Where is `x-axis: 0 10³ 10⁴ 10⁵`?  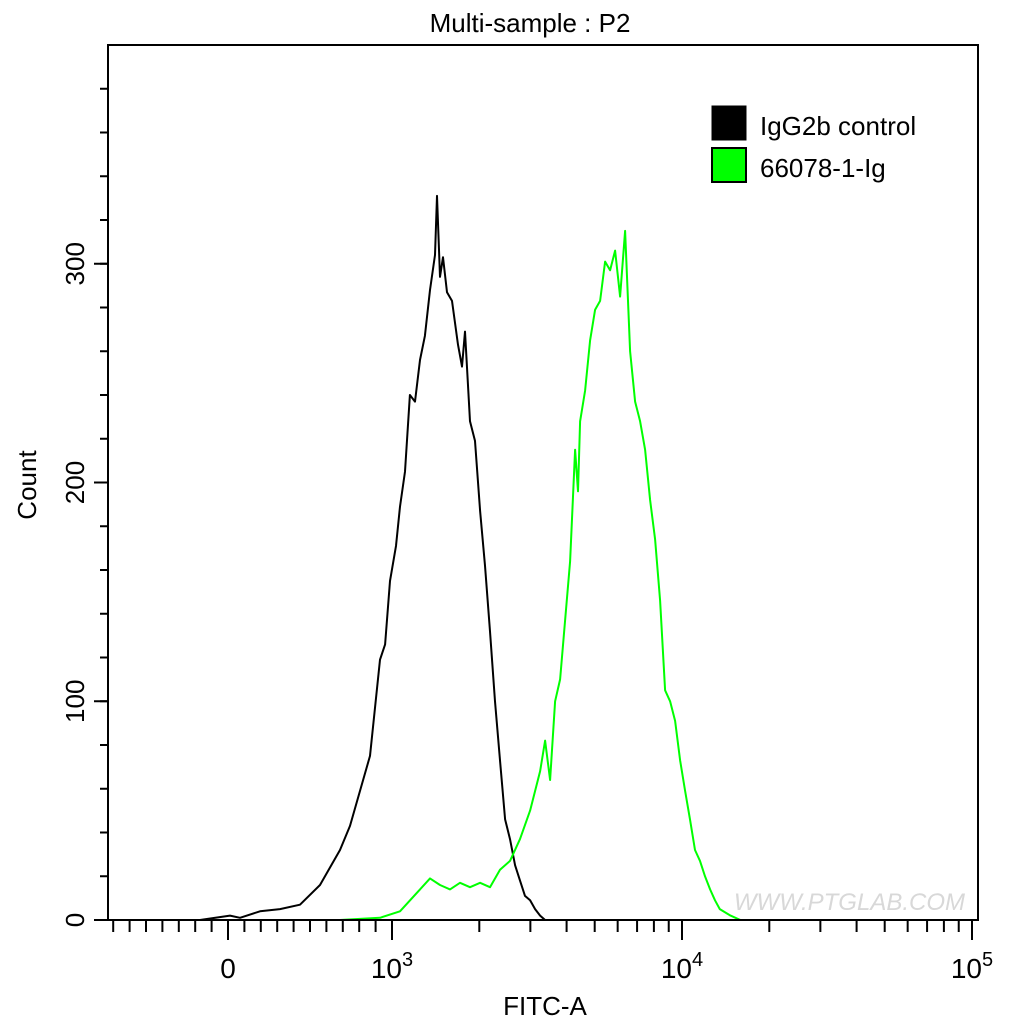 x-axis: 0 10³ 10⁴ 10⁵ is located at coordinates (552, 952).